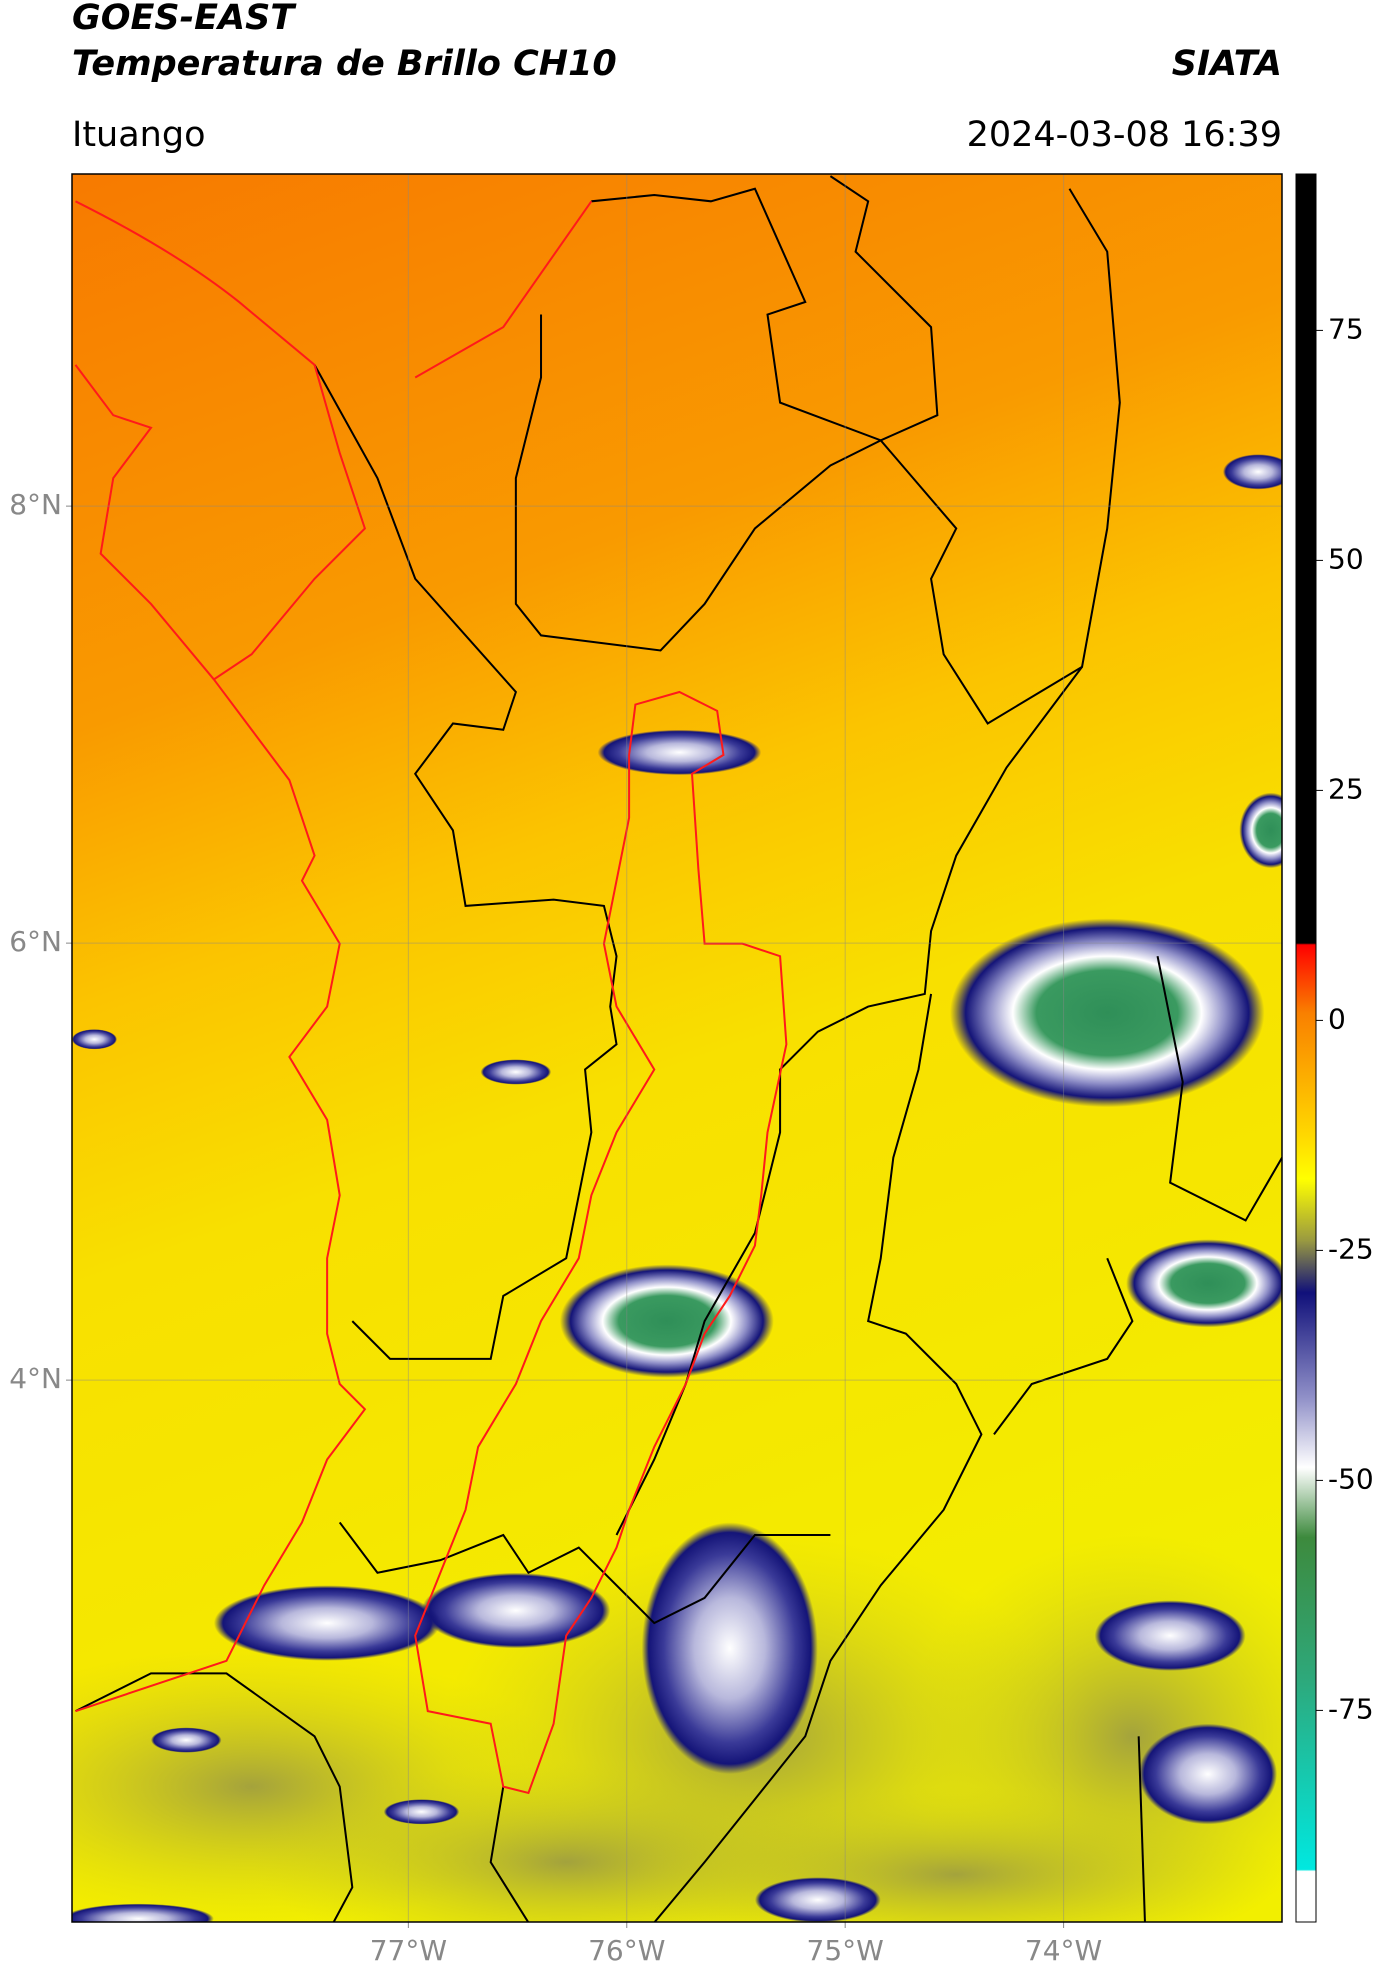 The width and height of the screenshot is (1384, 1985). I want to click on colorbar-tick-label: 50, so click(1346, 558).